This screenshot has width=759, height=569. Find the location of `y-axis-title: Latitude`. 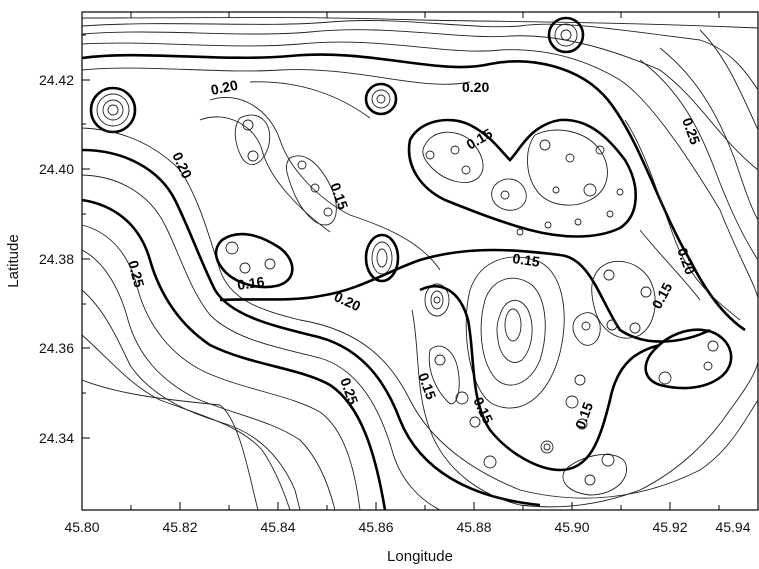

y-axis-title: Latitude is located at coordinates (13, 260).